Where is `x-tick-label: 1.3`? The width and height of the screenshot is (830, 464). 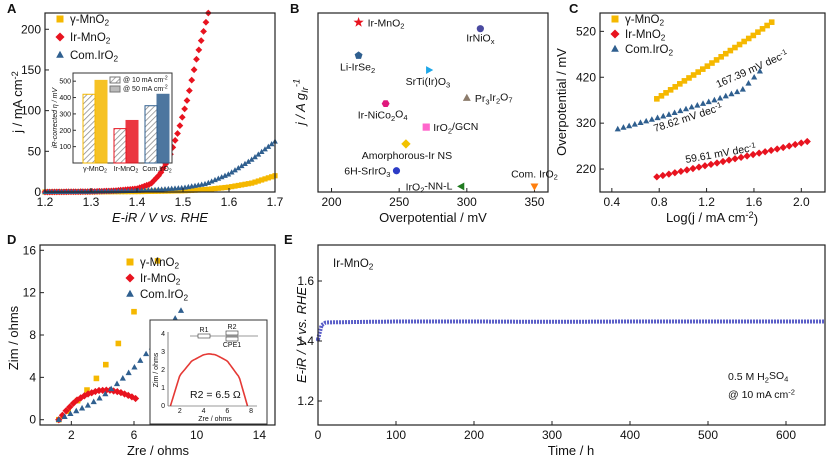 x-tick-label: 1.3 is located at coordinates (91, 202).